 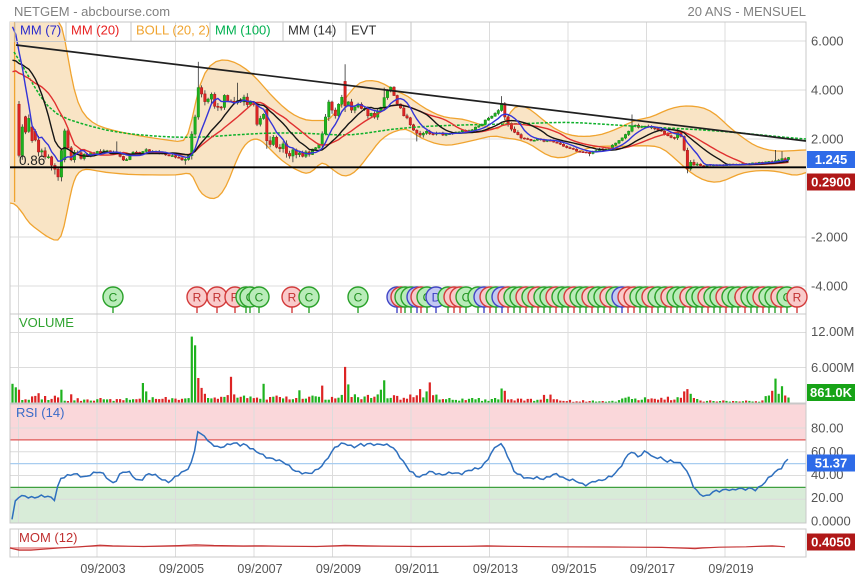 What do you see at coordinates (338, 569) in the screenshot?
I see `svg-text: 09/2009` at bounding box center [338, 569].